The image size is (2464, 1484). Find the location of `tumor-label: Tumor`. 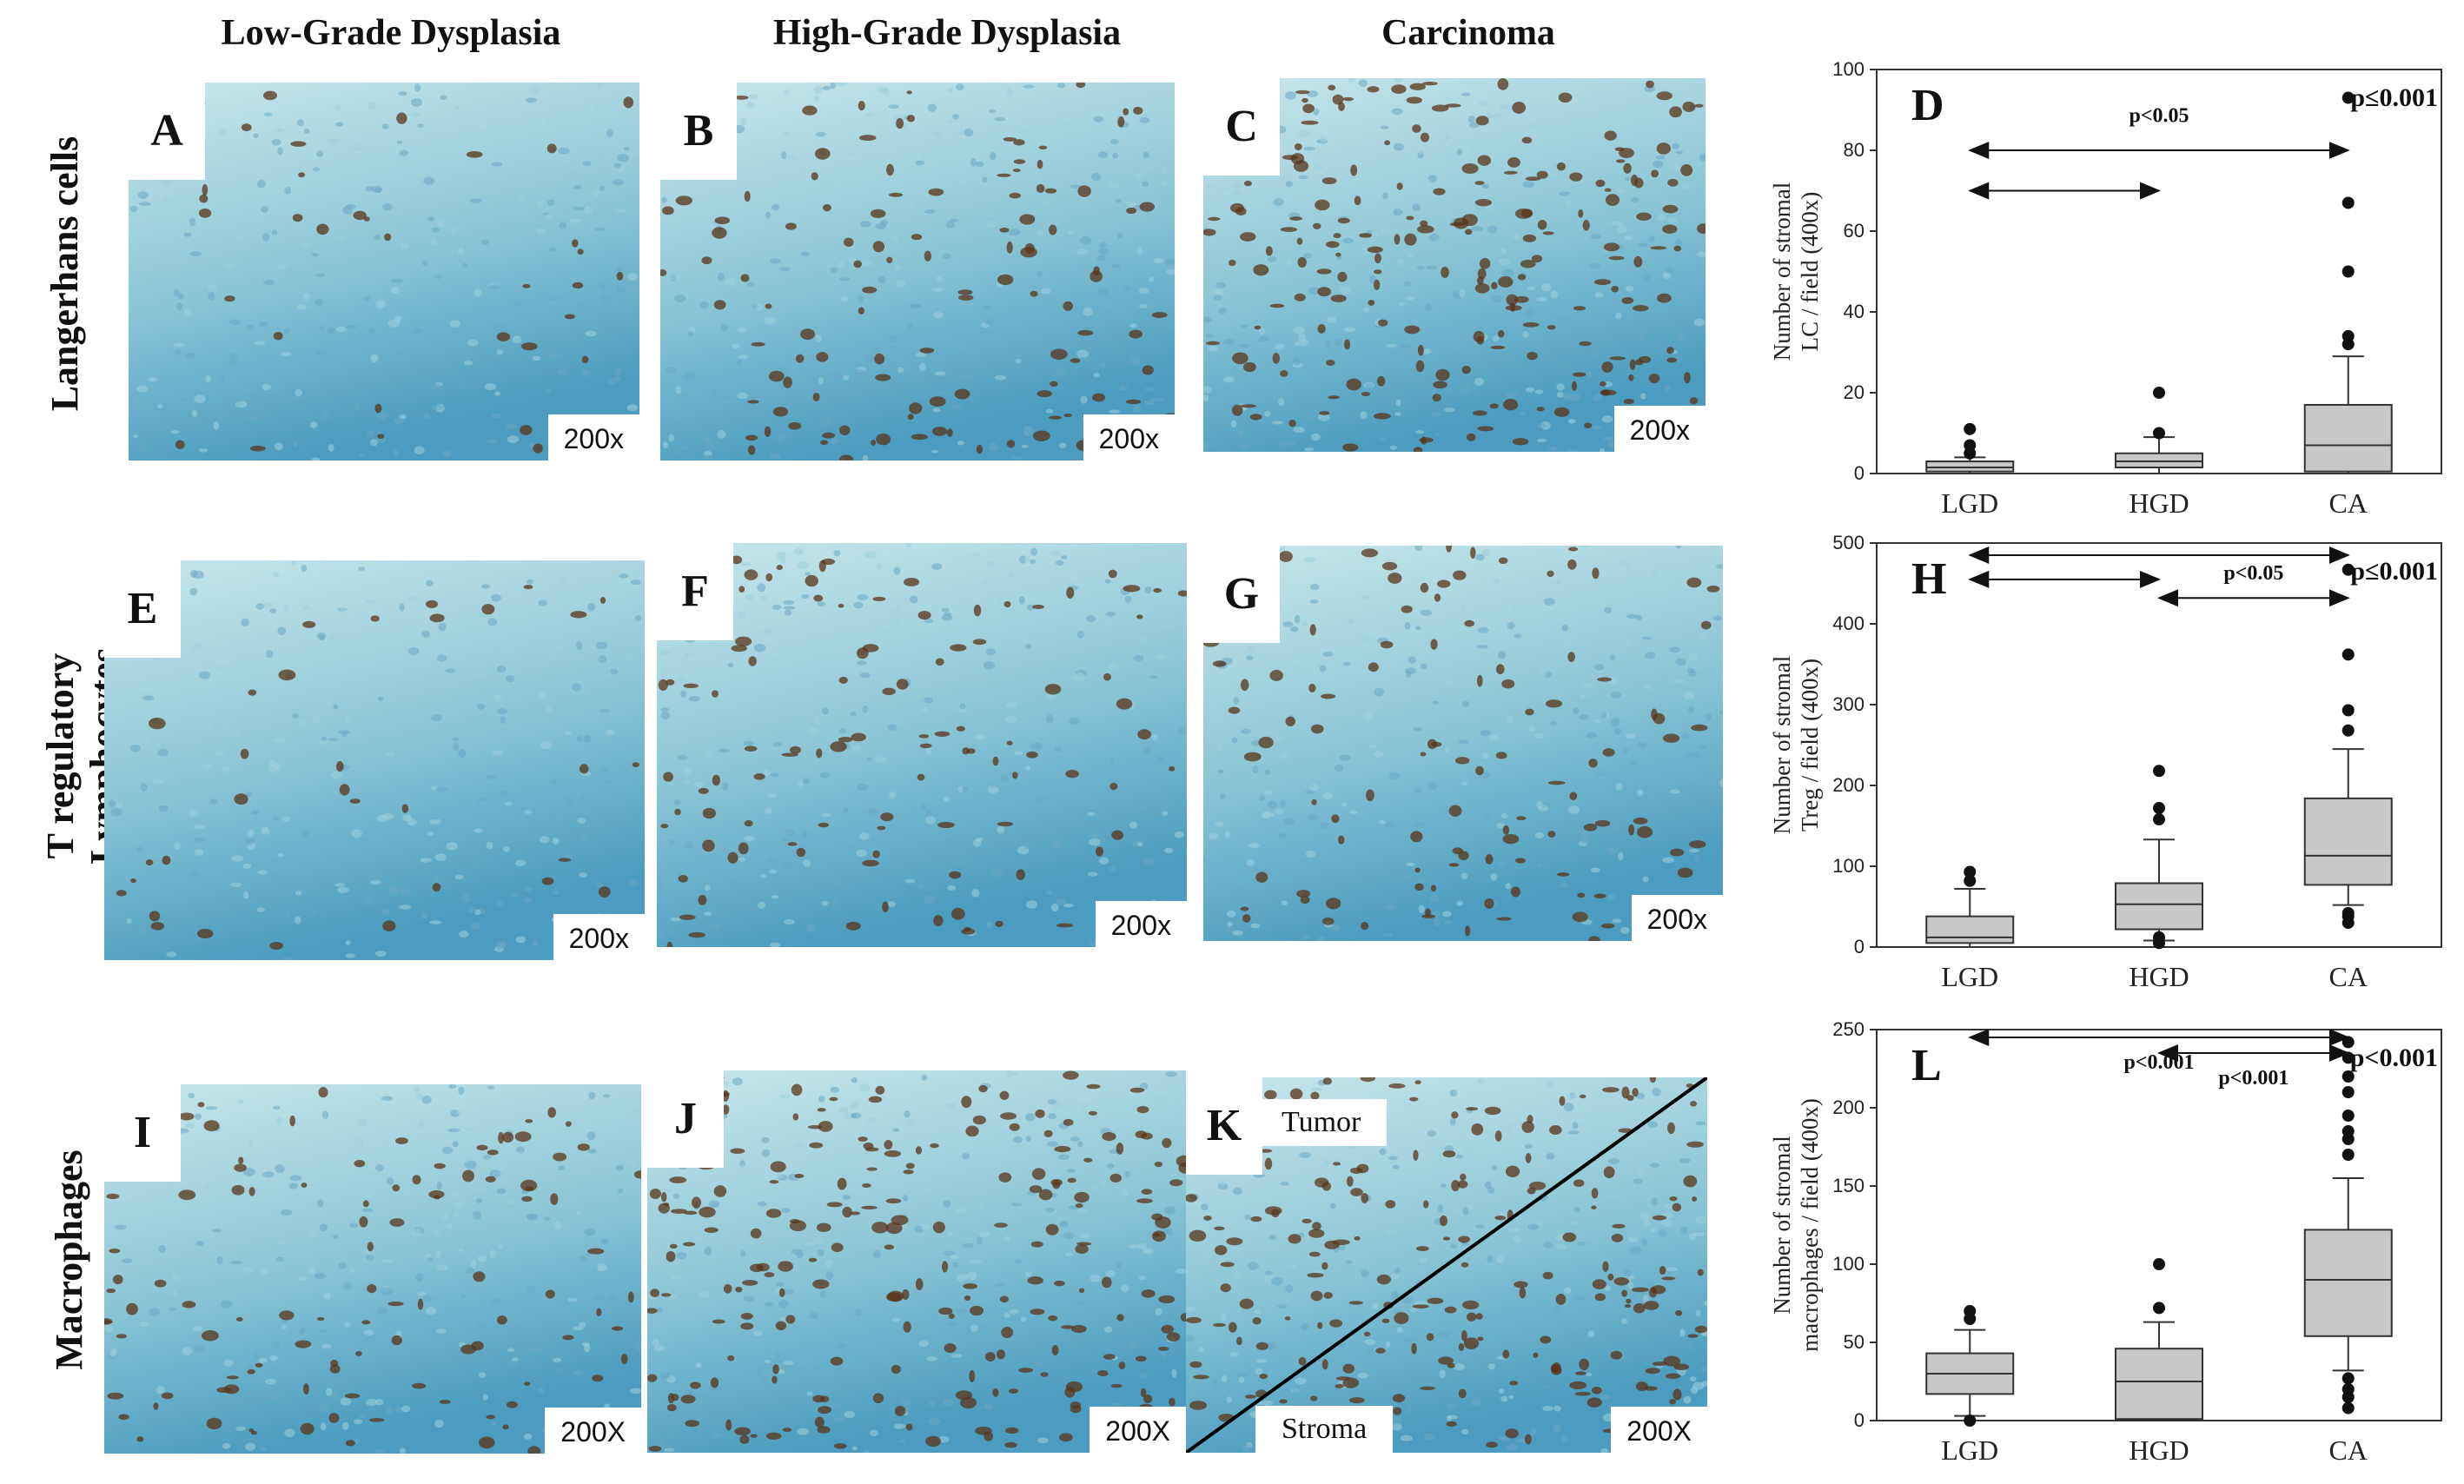

tumor-label: Tumor is located at coordinates (1321, 1122).